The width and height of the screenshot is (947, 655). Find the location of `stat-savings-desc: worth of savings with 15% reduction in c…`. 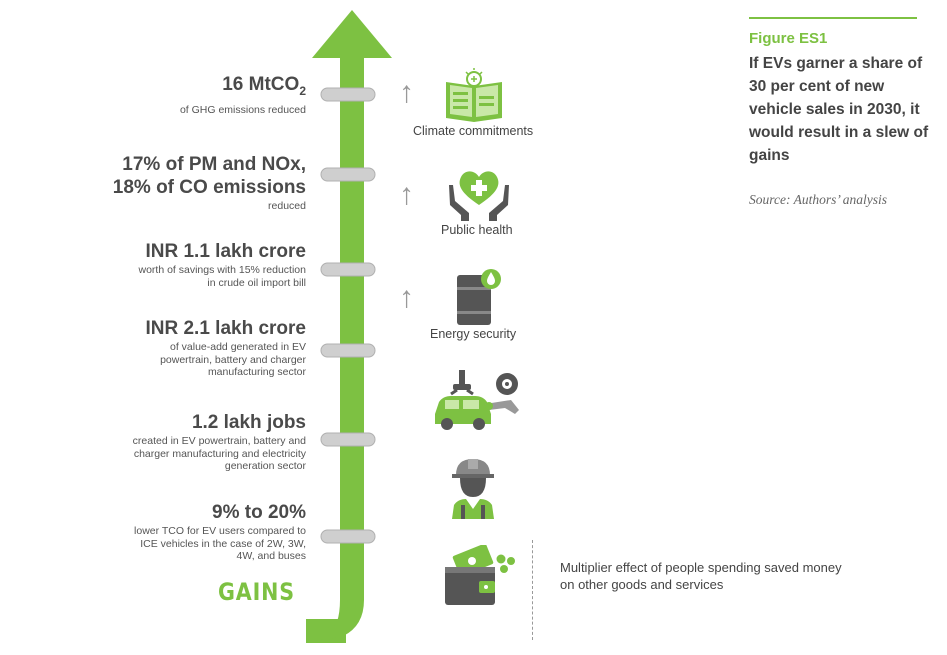

stat-savings-desc: worth of savings with 15% reduction in c… is located at coordinates (222, 276).